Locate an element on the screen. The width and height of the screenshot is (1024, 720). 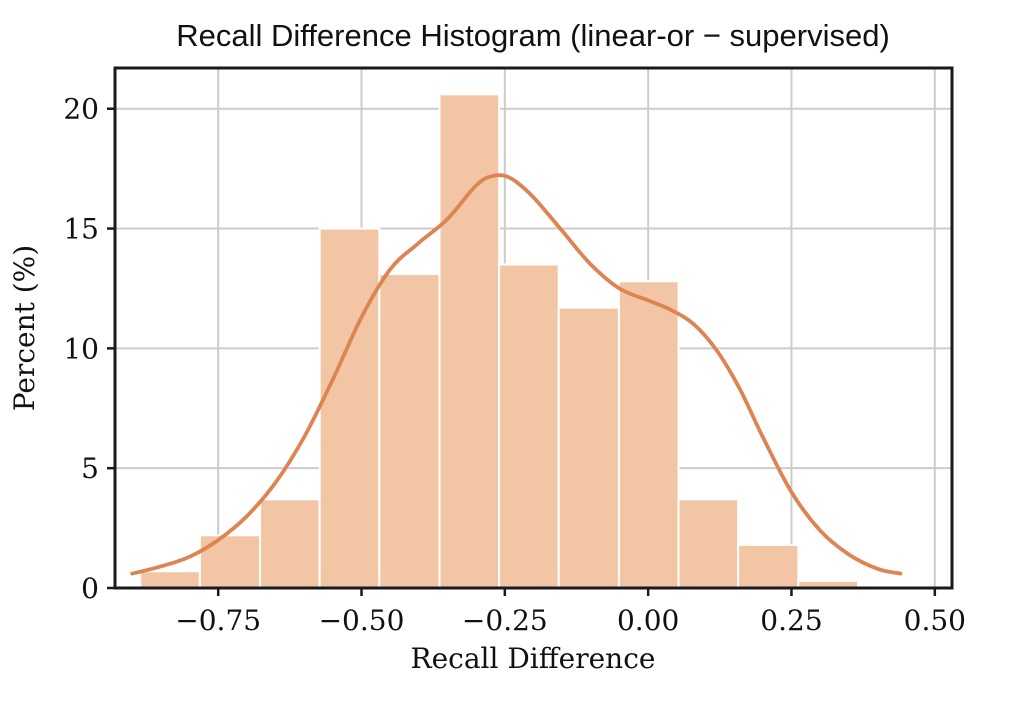
x-tick-label: −0.75 is located at coordinates (218, 620).